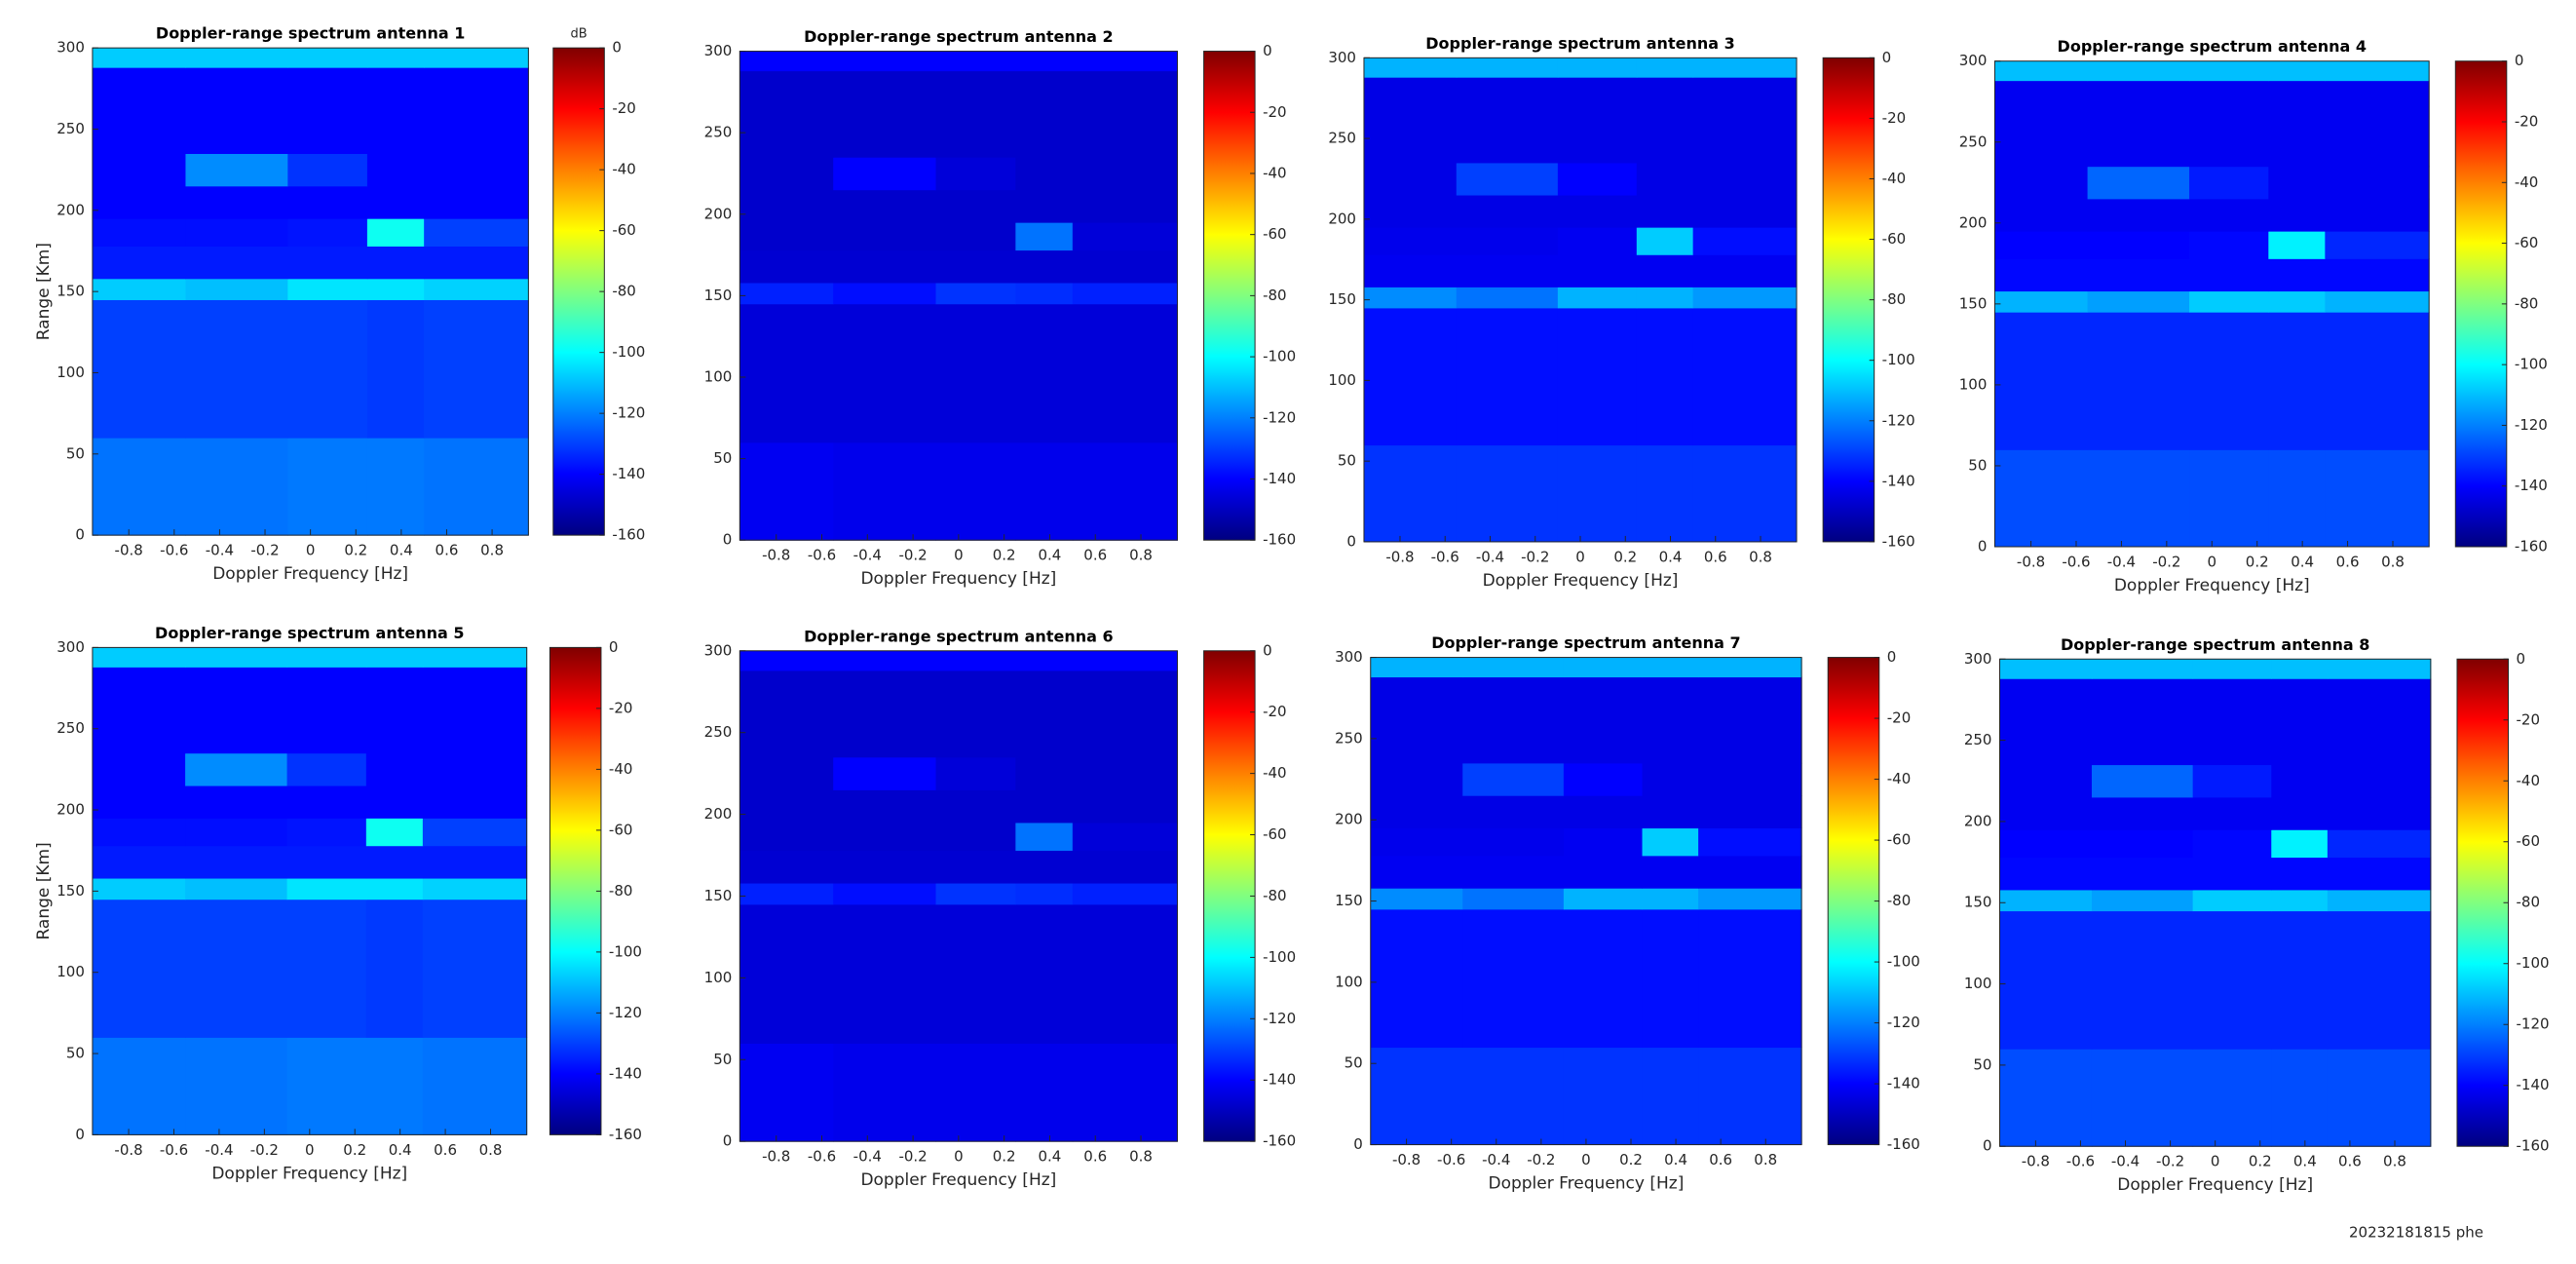 This screenshot has height=1264, width=2576. I want to click on x-tick-label: 0.6, so click(445, 1150).